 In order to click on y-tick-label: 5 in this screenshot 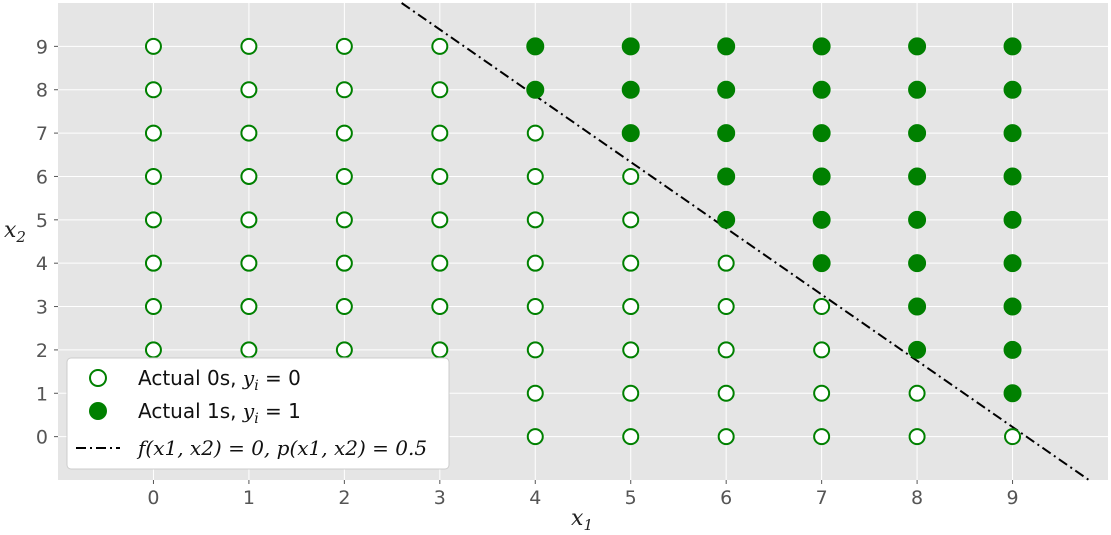, I will do `click(42, 221)`.